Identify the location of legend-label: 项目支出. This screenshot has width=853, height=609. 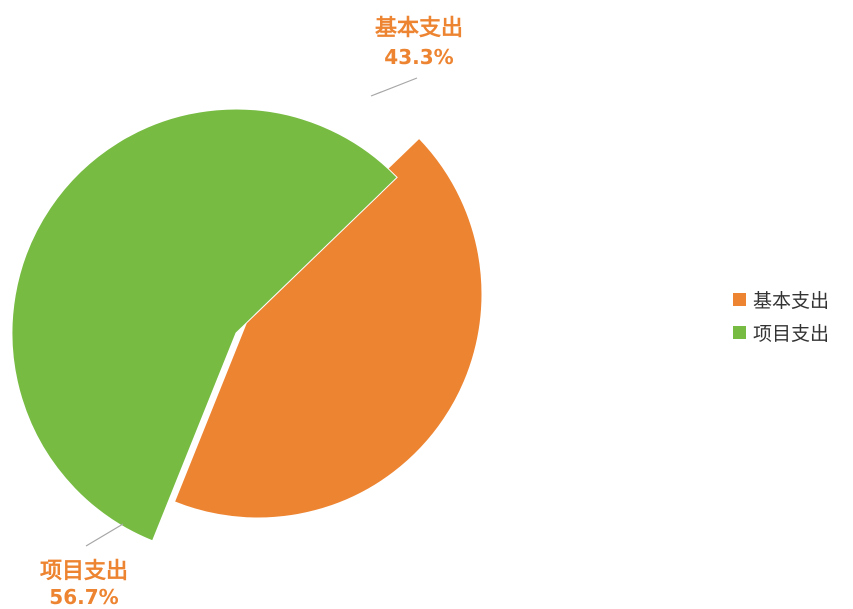
(791, 334).